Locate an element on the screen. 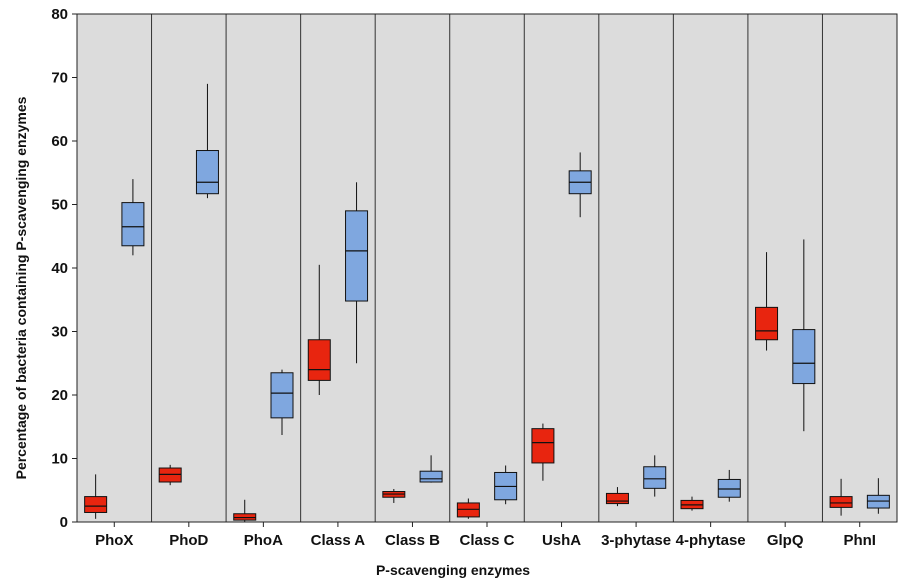 Image resolution: width=900 pixels, height=581 pixels. x-tick-label: Class C is located at coordinates (486, 540).